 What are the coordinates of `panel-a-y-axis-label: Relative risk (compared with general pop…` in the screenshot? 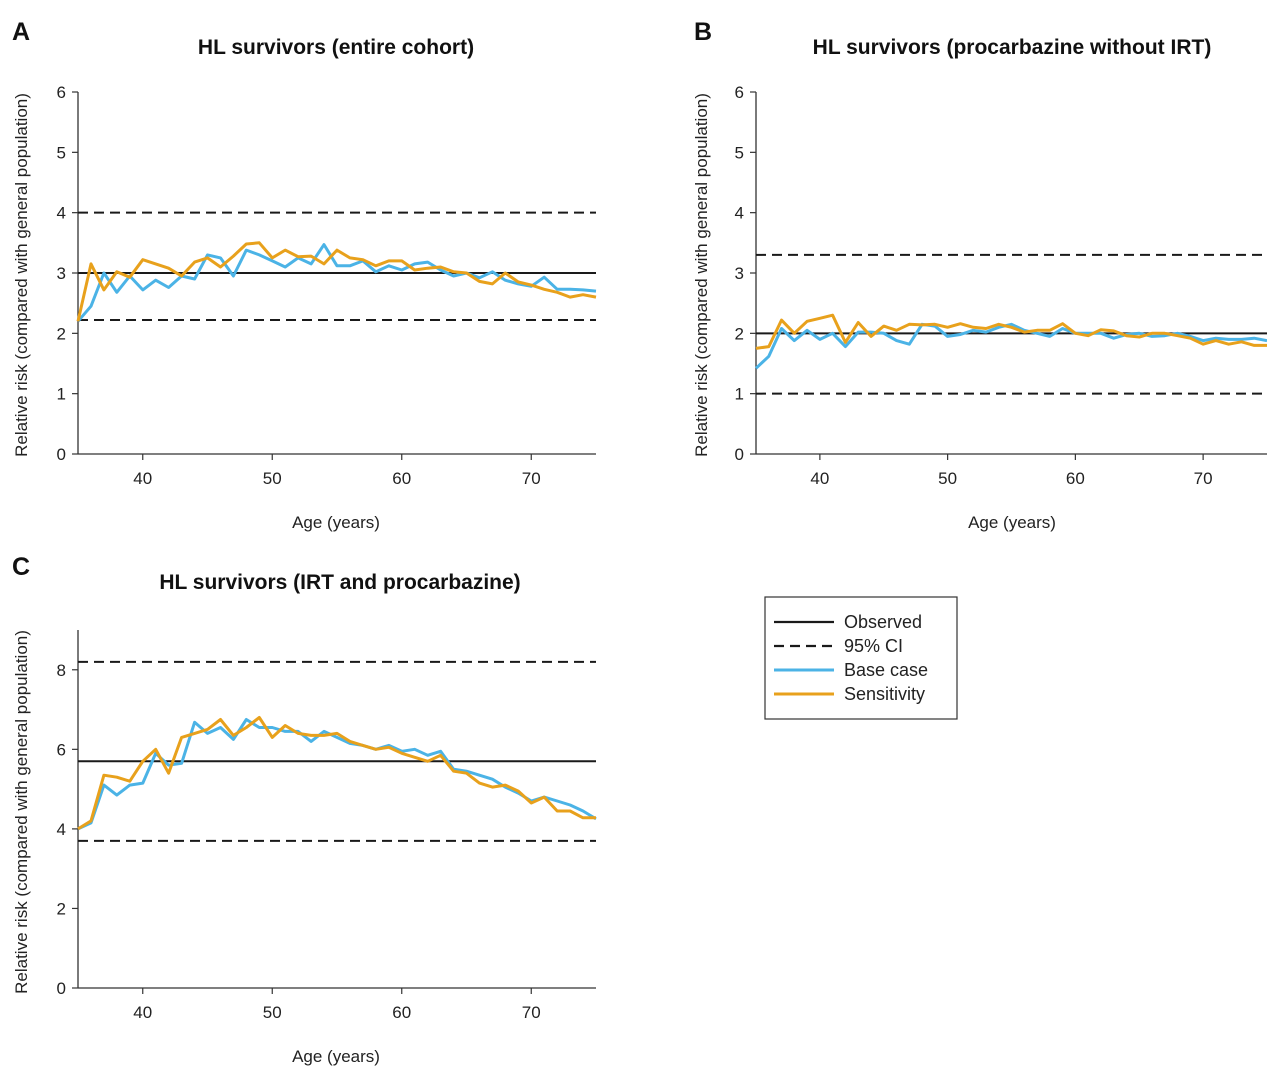 It's located at (21, 275).